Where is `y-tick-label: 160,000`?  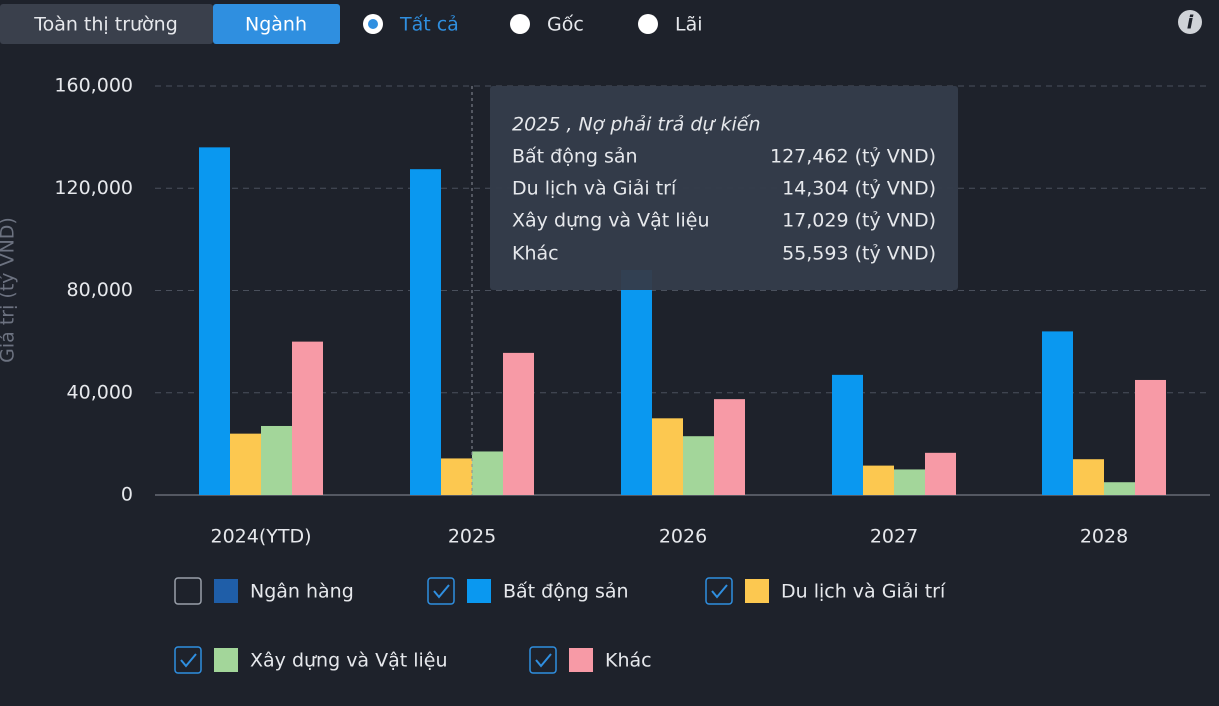 y-tick-label: 160,000 is located at coordinates (93, 86).